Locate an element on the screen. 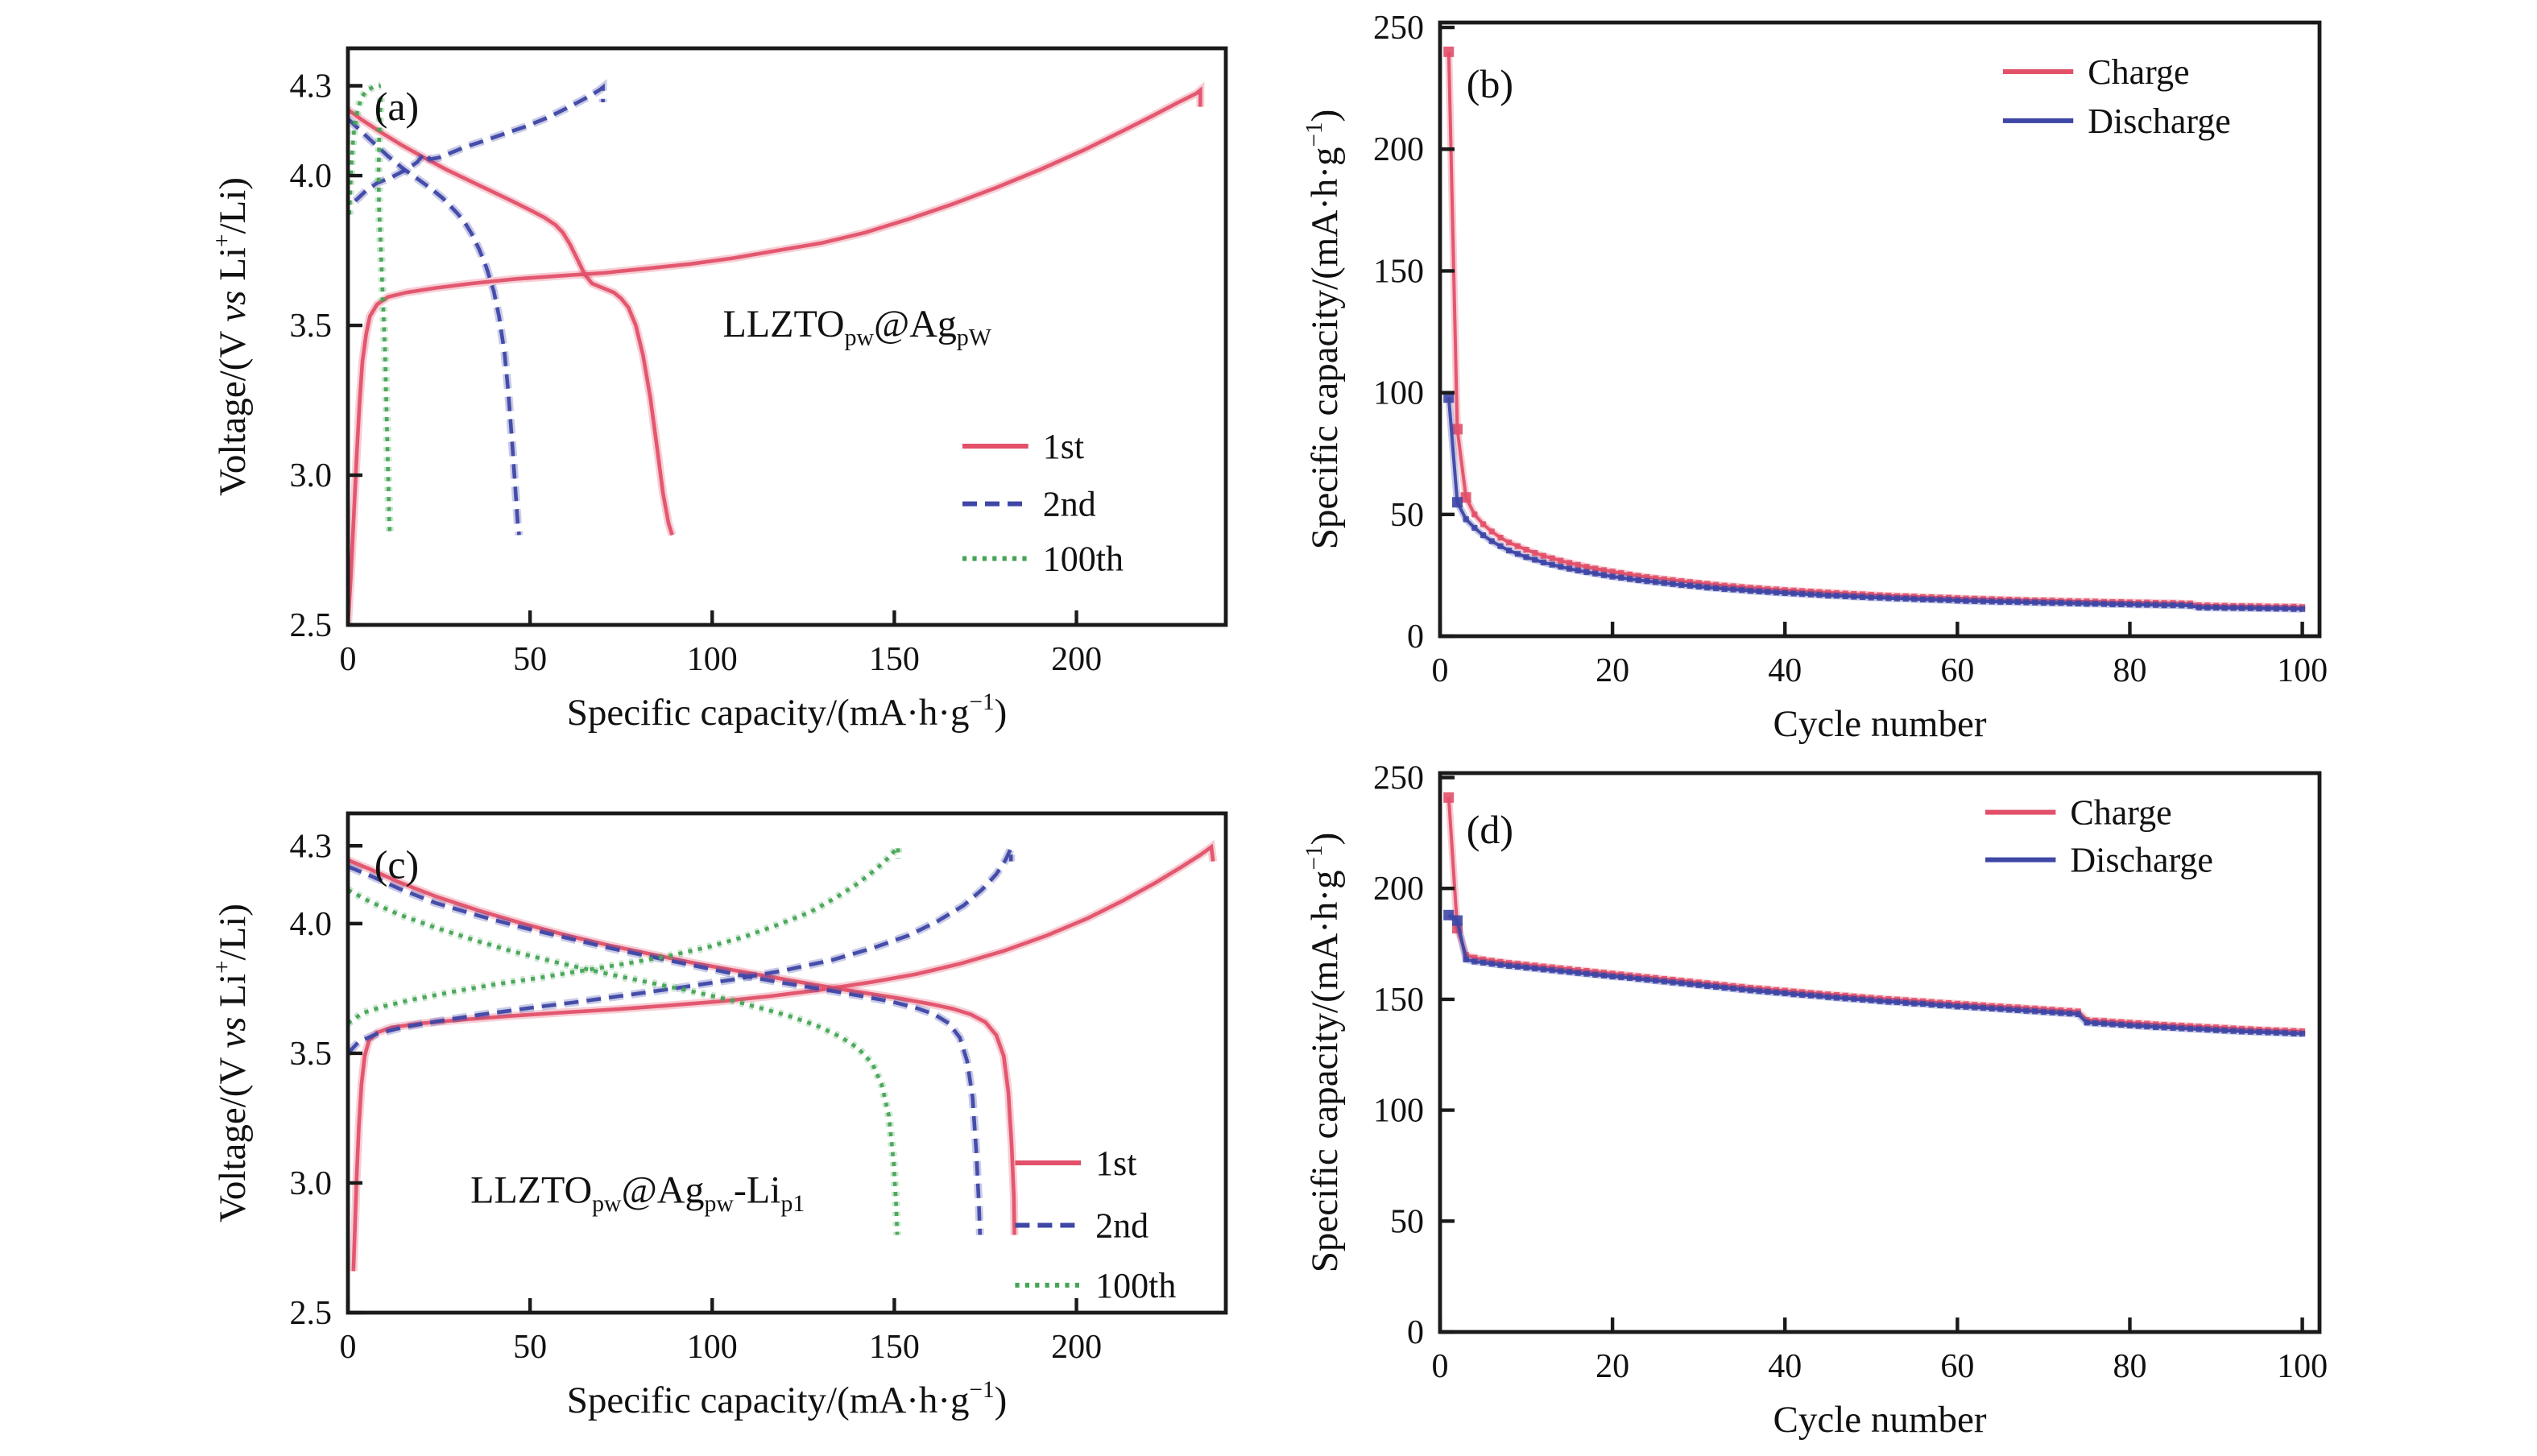  panel-d-ytick-1: 50 is located at coordinates (1407, 1221).